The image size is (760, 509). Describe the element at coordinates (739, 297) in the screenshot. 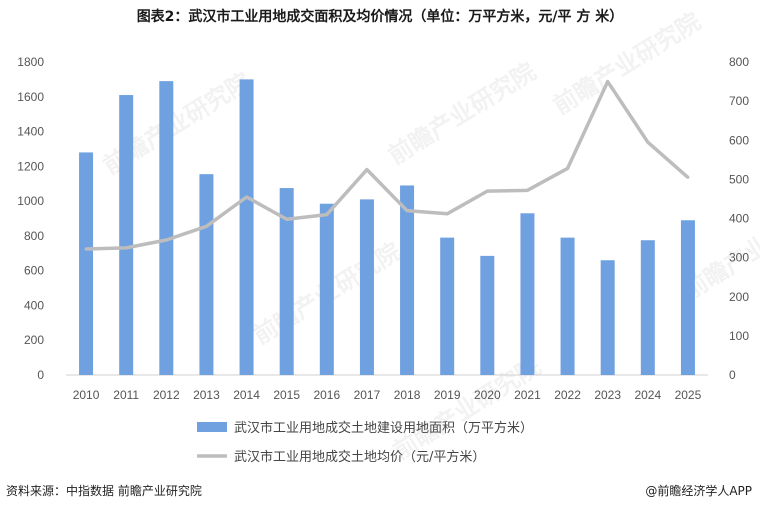

I see `right-tick-label: 200` at that location.